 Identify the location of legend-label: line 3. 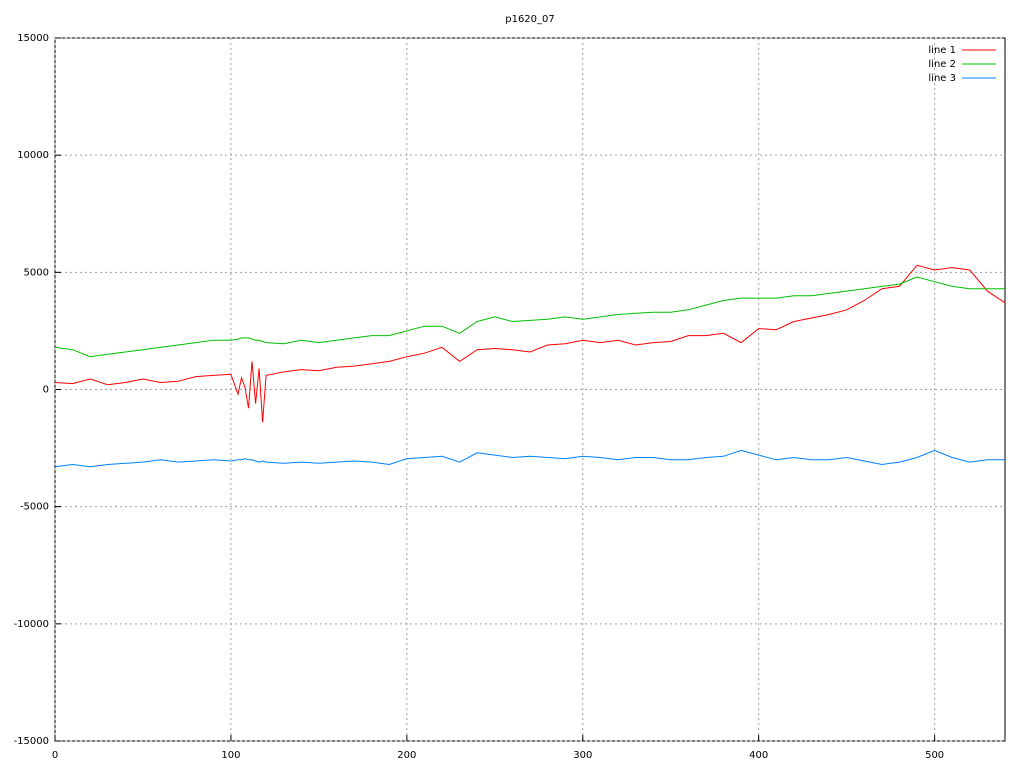
(942, 78).